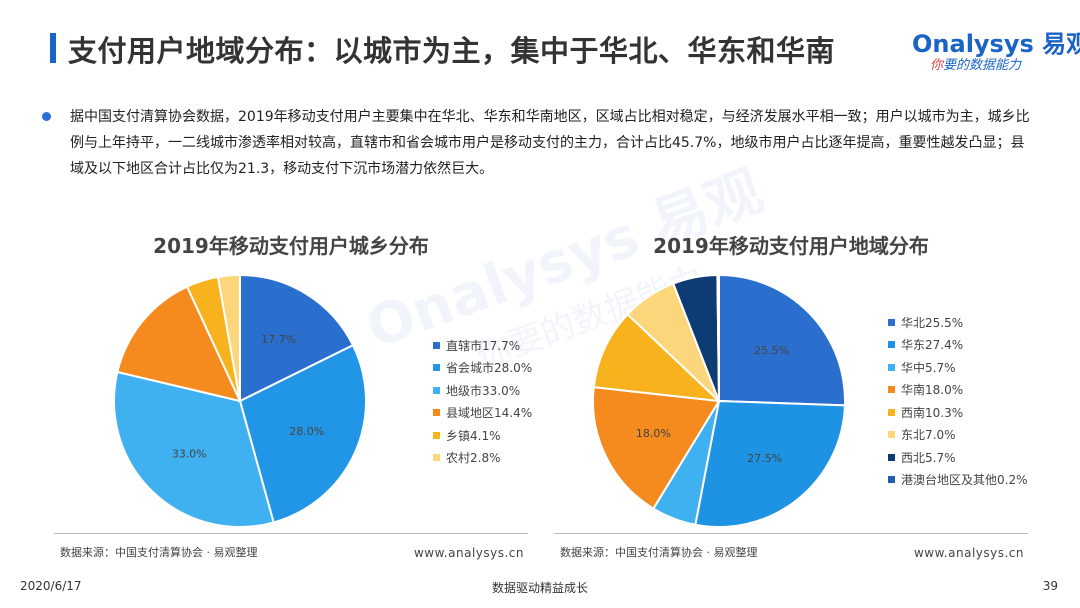  Describe the element at coordinates (982, 65) in the screenshot. I see `logo-slogan-rest: 要的数据能力` at that location.